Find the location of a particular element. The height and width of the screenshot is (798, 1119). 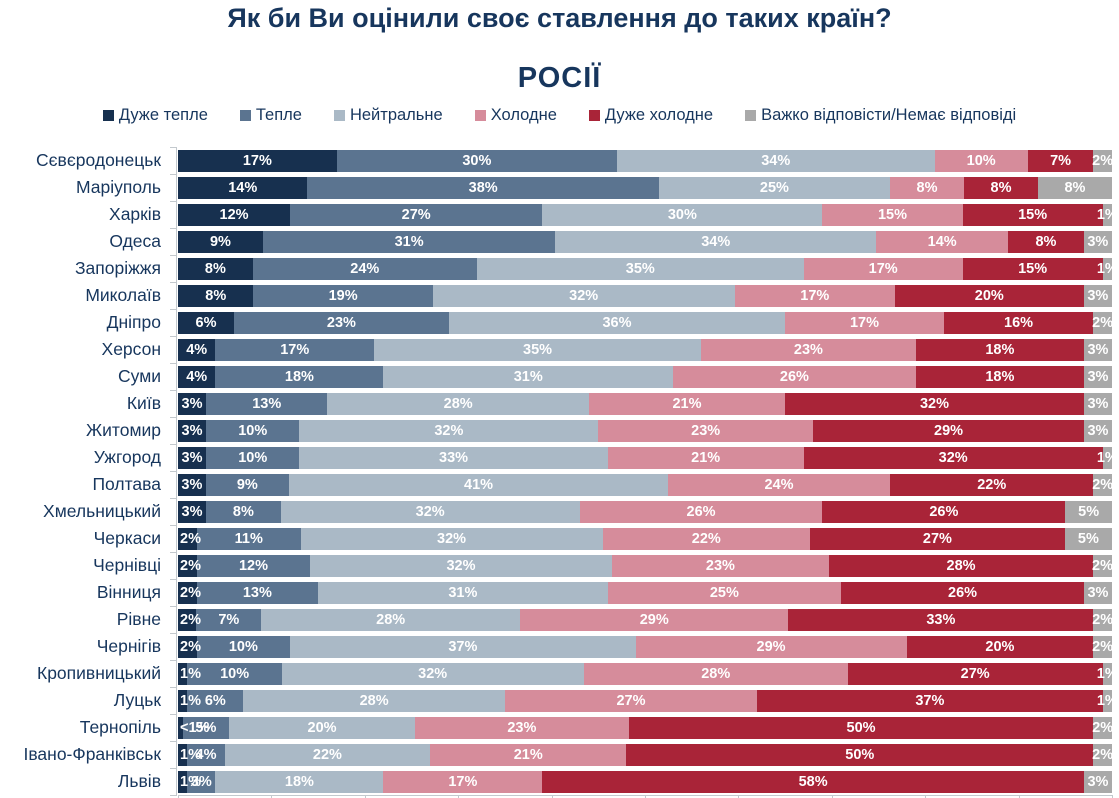

bar-value-label: 12% is located at coordinates (234, 214).